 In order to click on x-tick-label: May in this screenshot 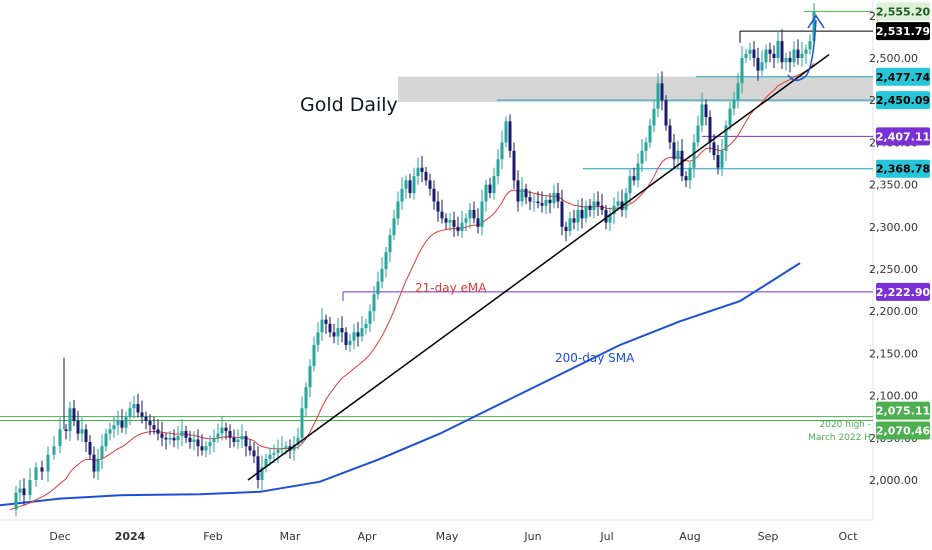, I will do `click(447, 536)`.